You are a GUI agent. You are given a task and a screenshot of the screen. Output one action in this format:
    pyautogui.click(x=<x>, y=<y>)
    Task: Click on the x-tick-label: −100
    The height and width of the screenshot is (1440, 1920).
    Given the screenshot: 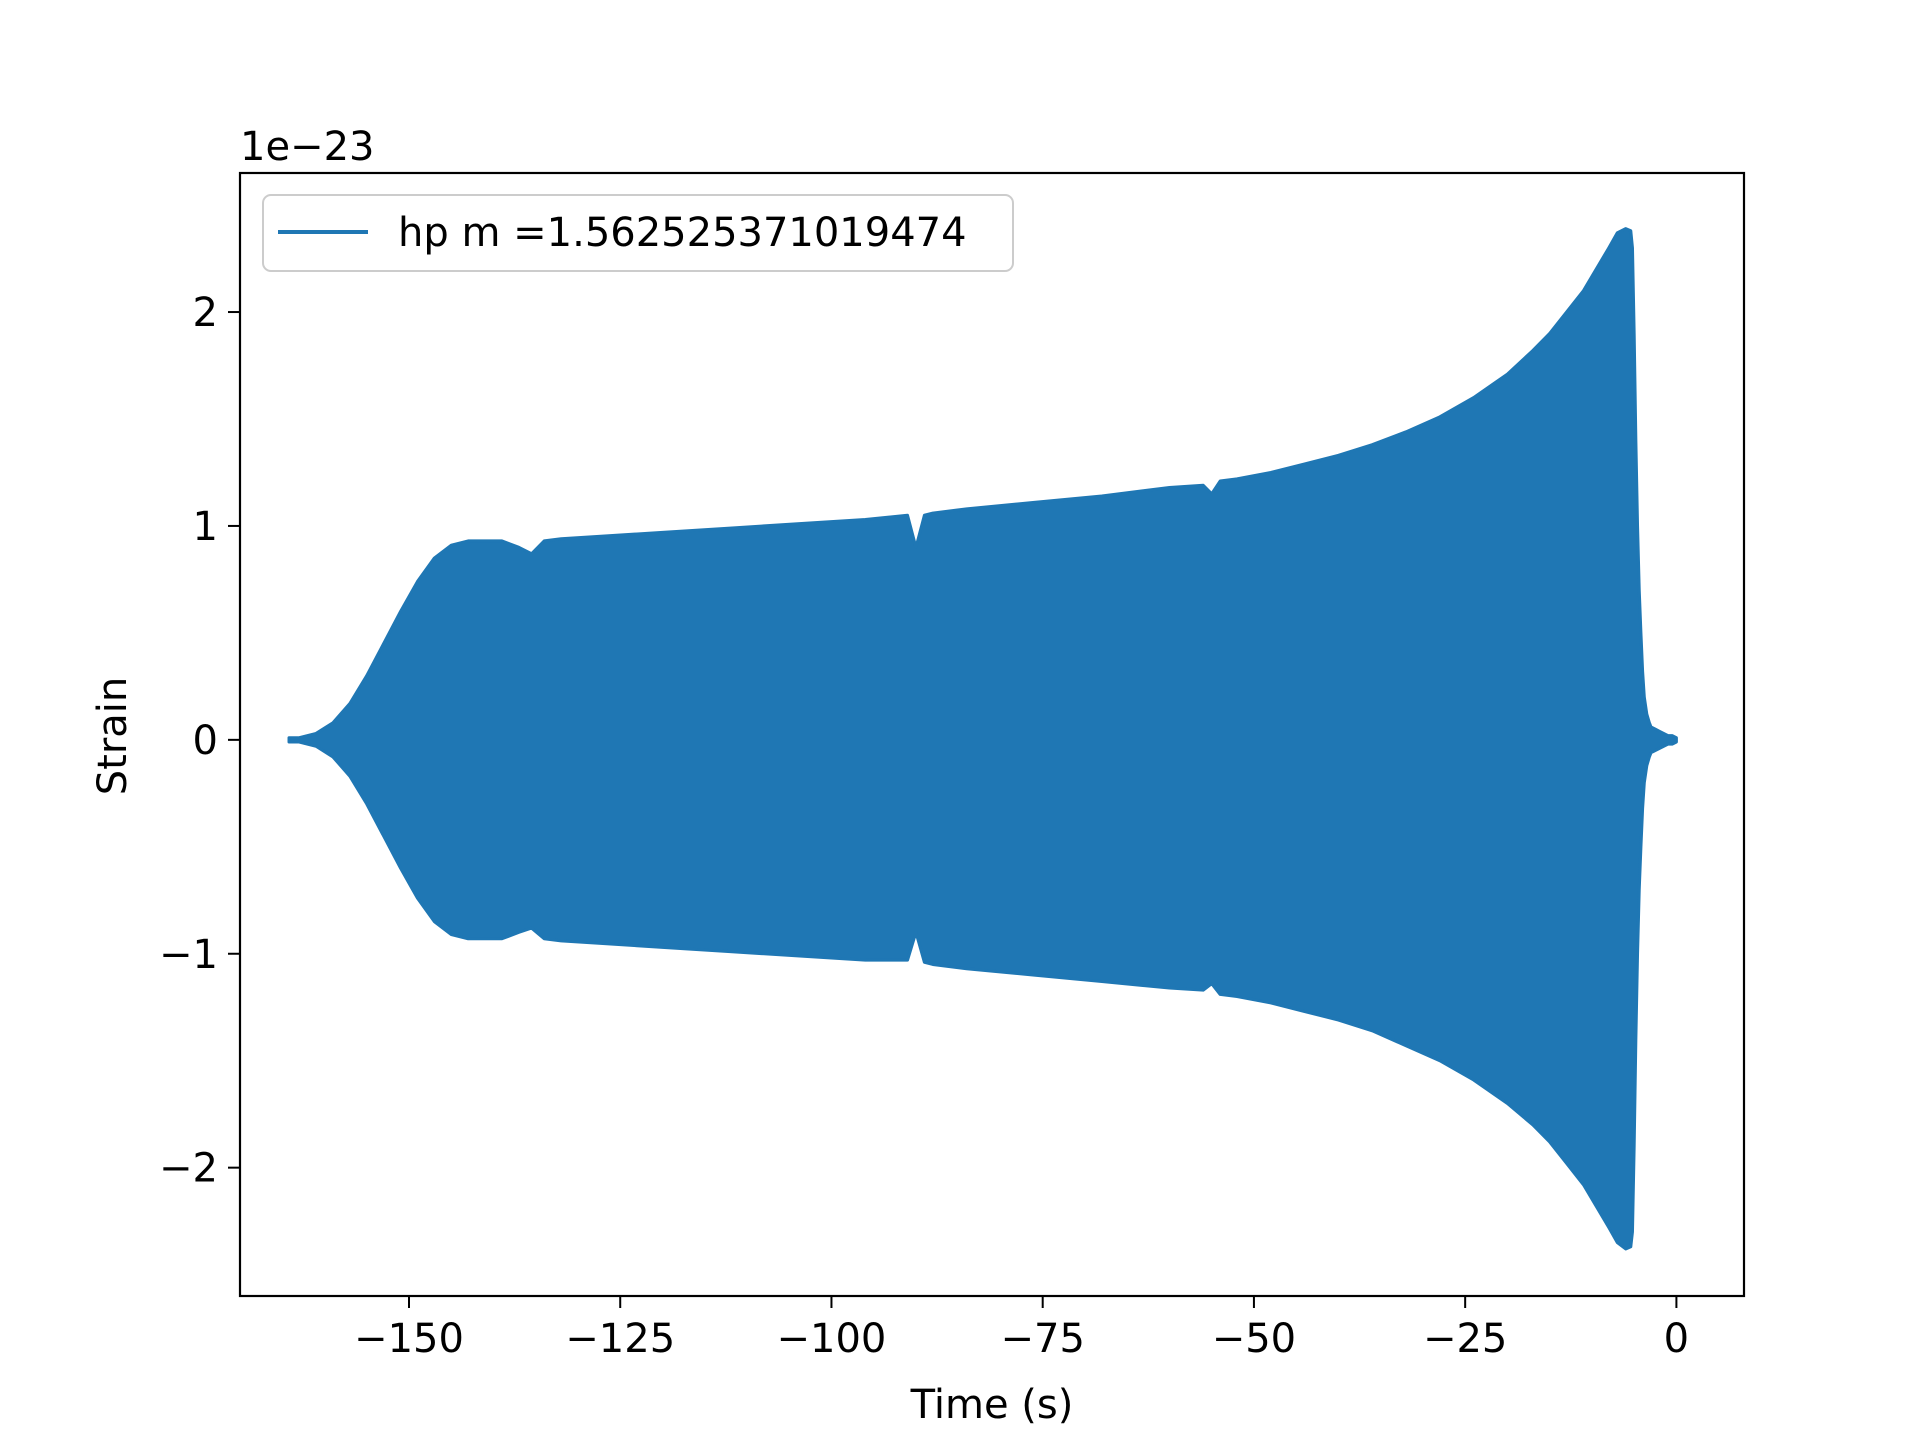 What is the action you would take?
    pyautogui.click(x=832, y=1339)
    